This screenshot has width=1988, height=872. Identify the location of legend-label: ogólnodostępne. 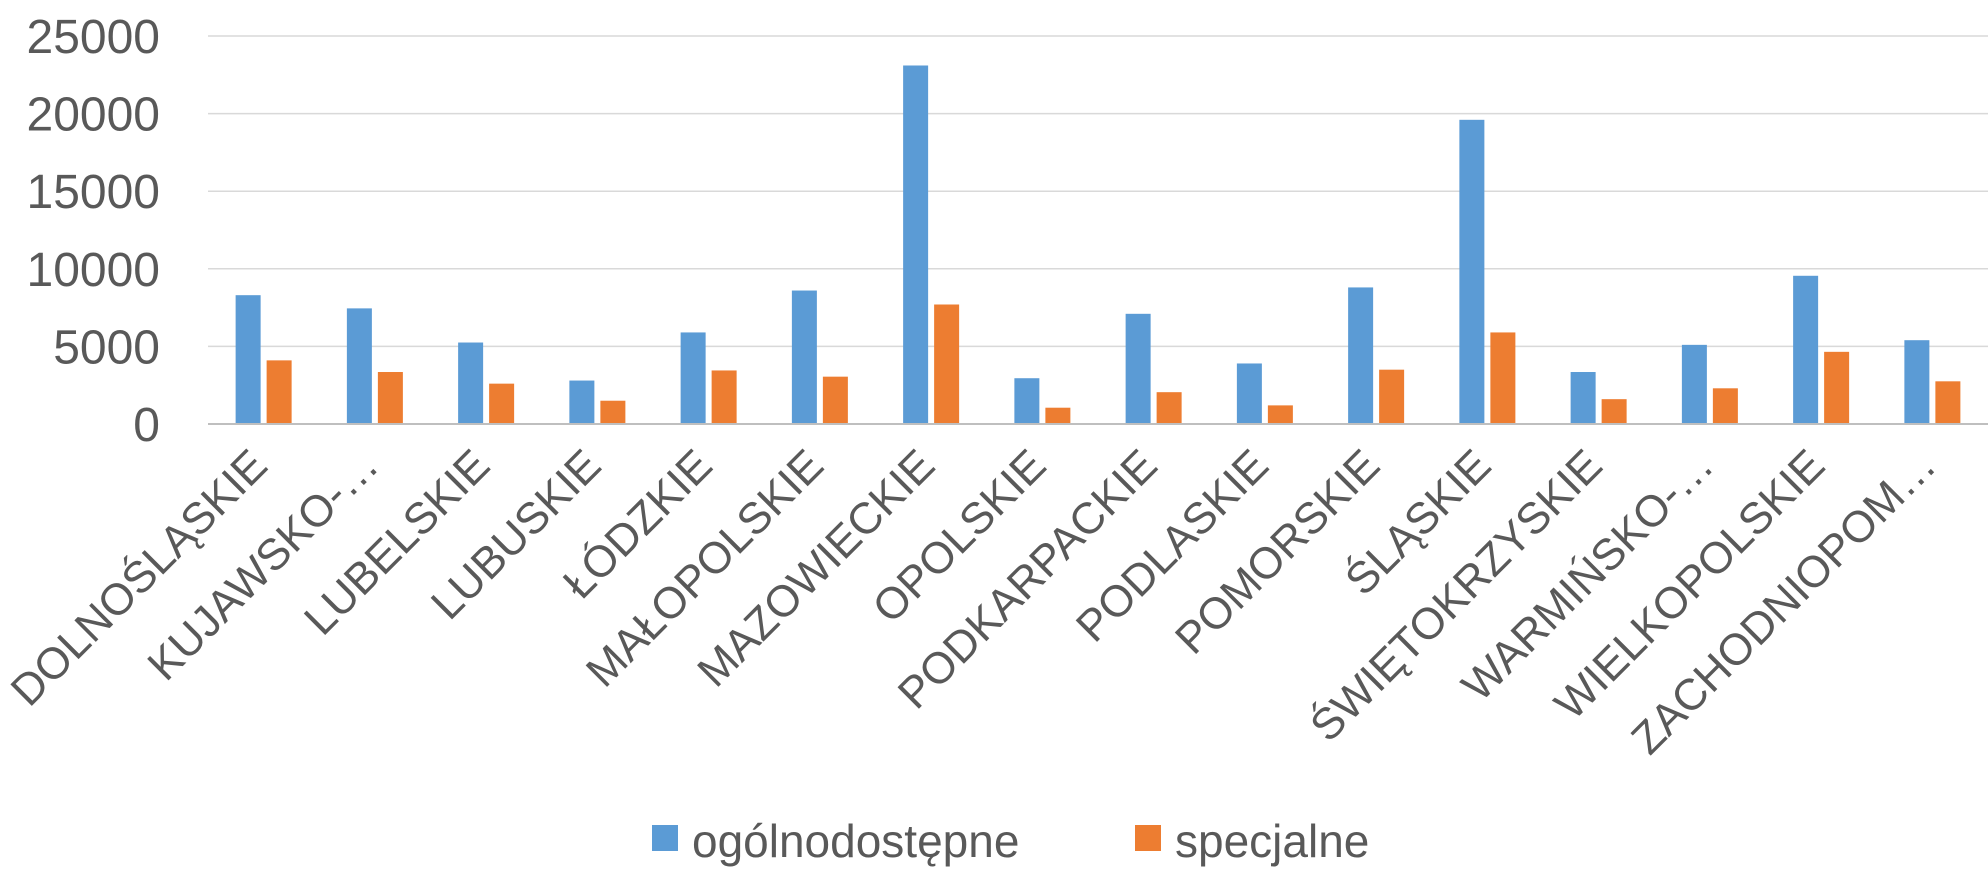
(855, 841).